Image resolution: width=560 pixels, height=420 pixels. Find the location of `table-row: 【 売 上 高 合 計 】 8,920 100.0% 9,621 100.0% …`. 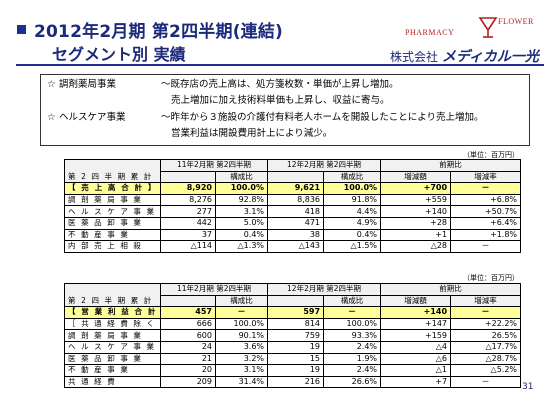

table-row: 【 売 上 高 合 計 】 8,920 100.0% 9,621 100.0% … is located at coordinates (293, 188).